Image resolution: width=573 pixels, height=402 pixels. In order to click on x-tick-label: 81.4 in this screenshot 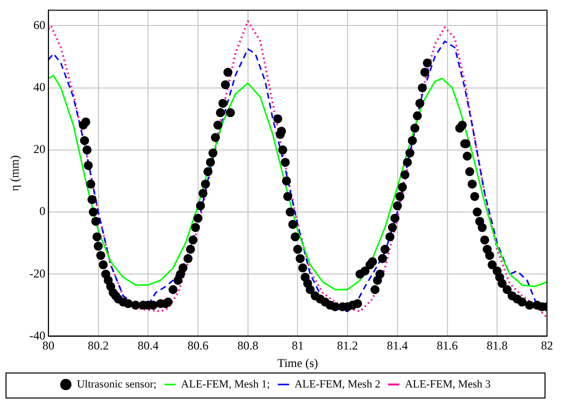, I will do `click(397, 345)`.